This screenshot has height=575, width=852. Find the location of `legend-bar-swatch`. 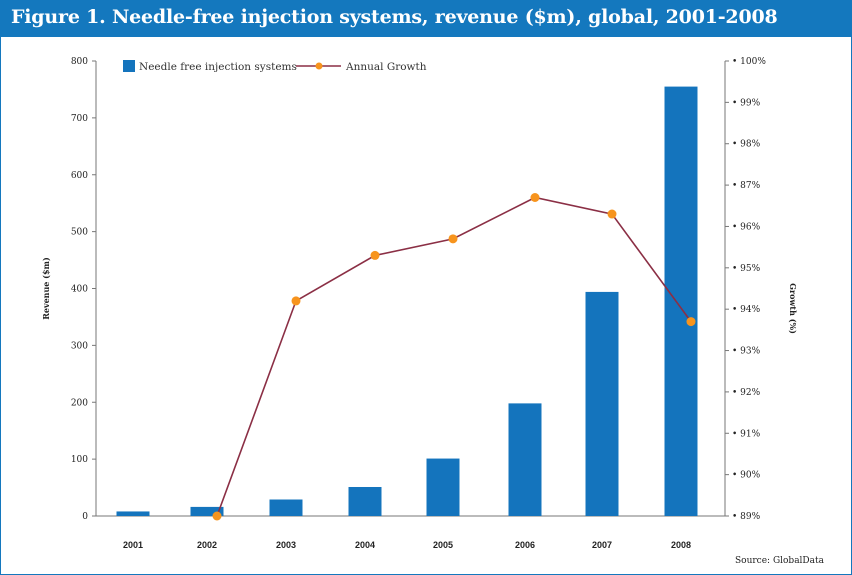

legend-bar-swatch is located at coordinates (129, 66).